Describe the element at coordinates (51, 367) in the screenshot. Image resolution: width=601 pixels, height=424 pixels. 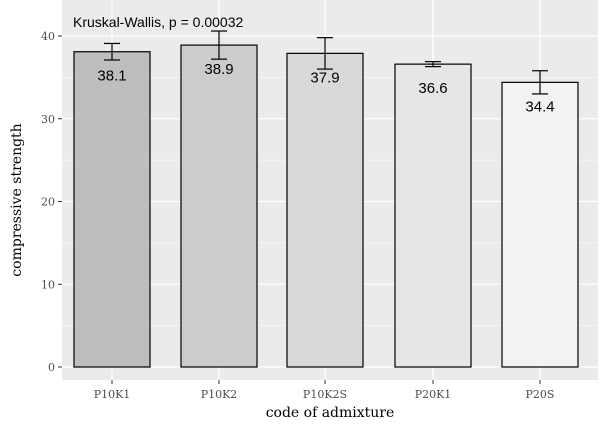
I see `y-tick-label: 0` at that location.